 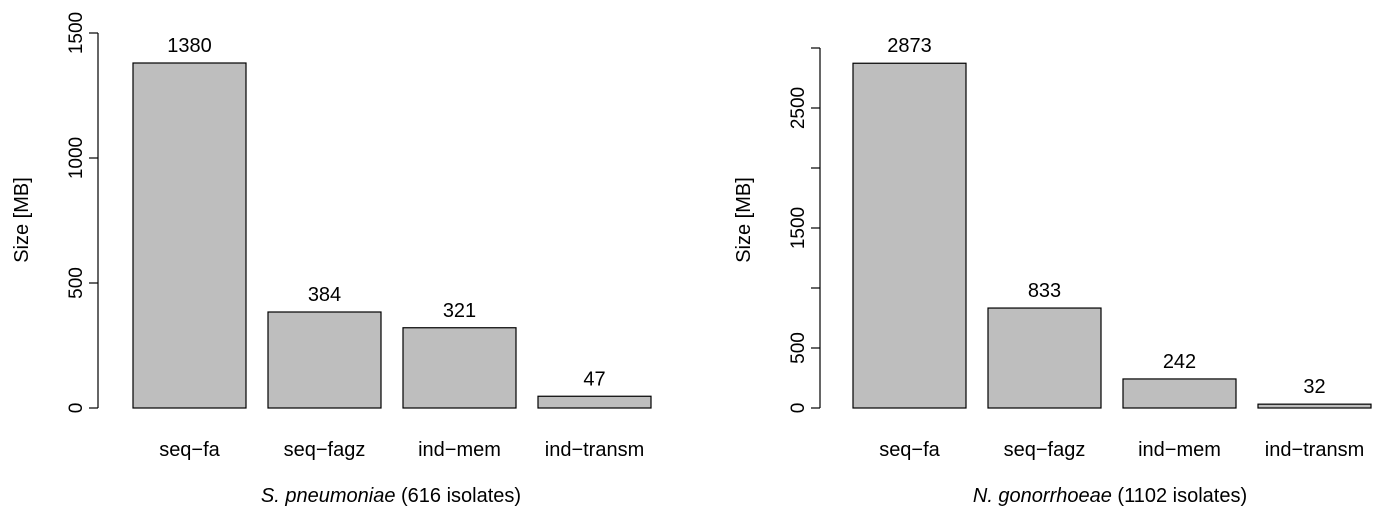 What do you see at coordinates (1314, 387) in the screenshot?
I see `bar-value-label: 32` at bounding box center [1314, 387].